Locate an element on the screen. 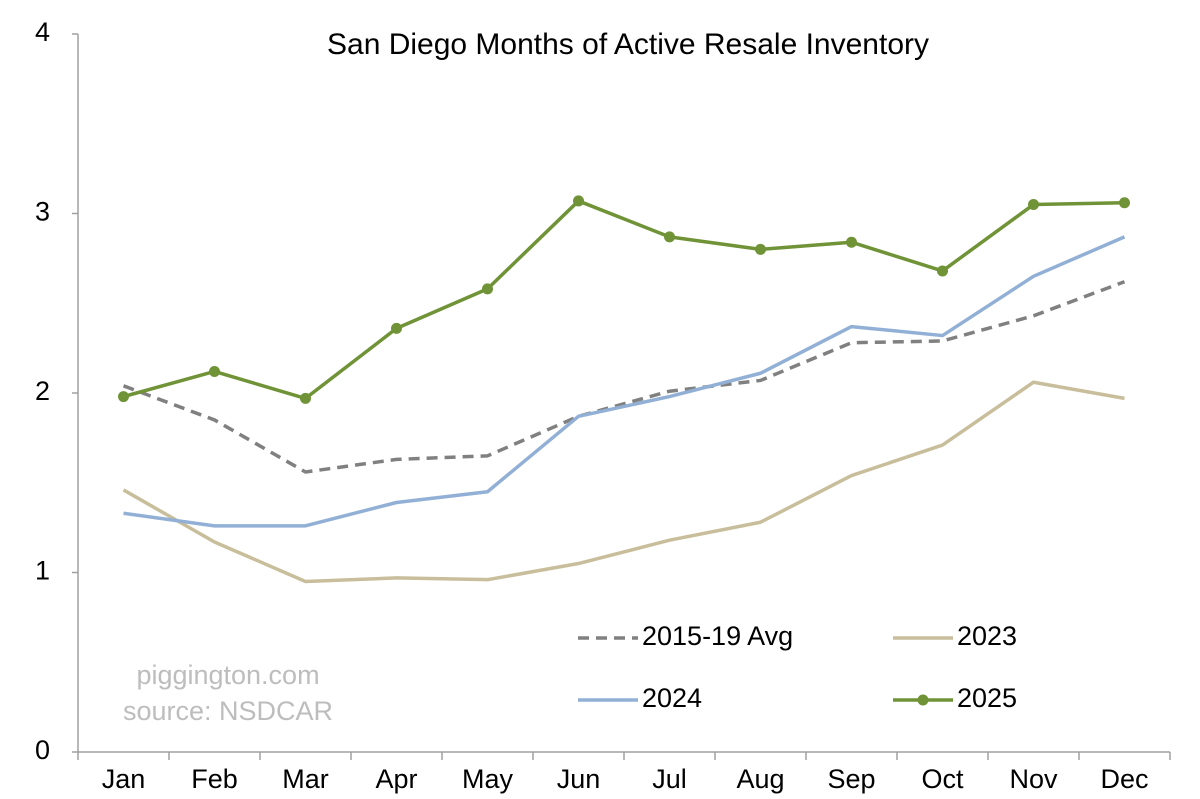 Image resolution: width=1200 pixels, height=799 pixels. y-tick-label: 2 is located at coordinates (42, 391).